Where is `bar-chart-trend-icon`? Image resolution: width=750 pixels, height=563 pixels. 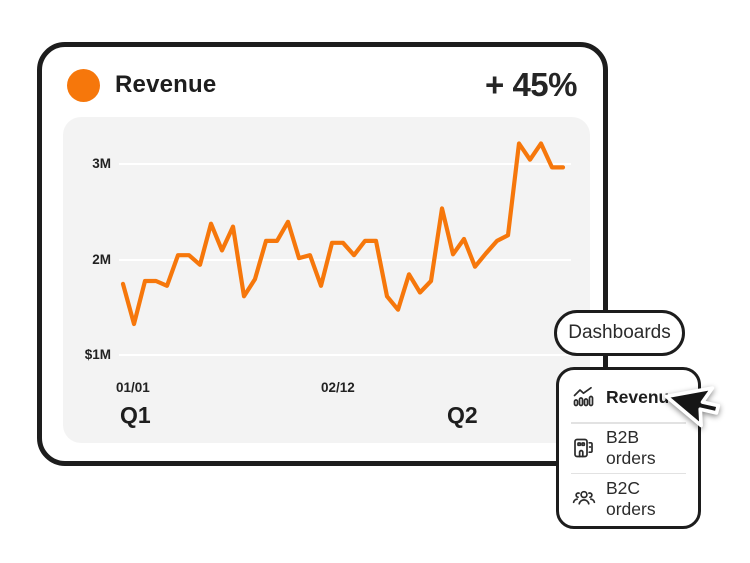
bar-chart-trend-icon is located at coordinates (584, 398).